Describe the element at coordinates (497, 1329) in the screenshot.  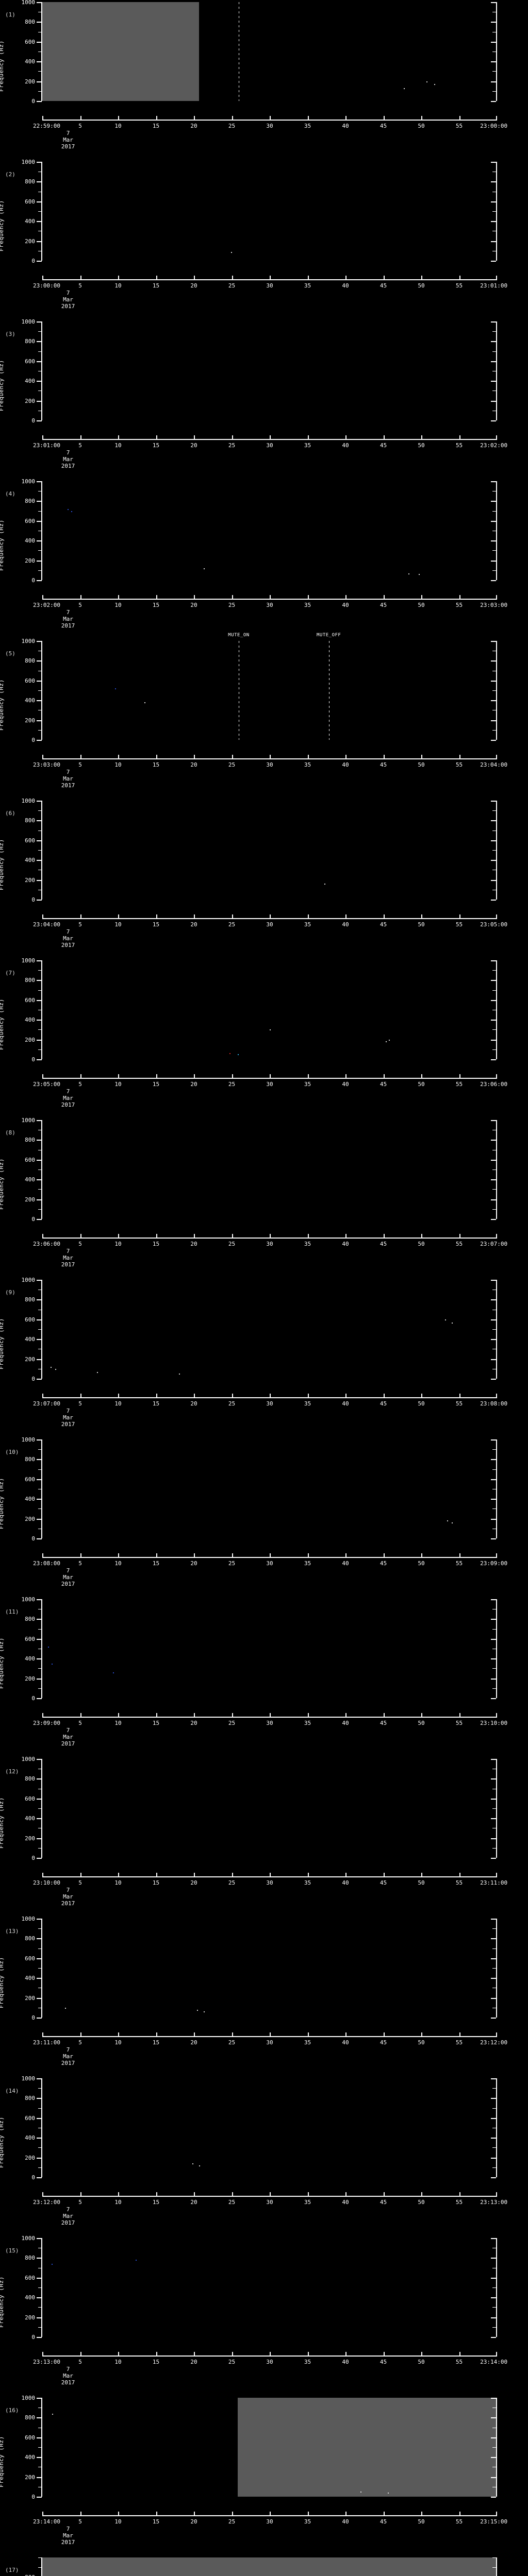
I see `y-axis-right-line` at that location.